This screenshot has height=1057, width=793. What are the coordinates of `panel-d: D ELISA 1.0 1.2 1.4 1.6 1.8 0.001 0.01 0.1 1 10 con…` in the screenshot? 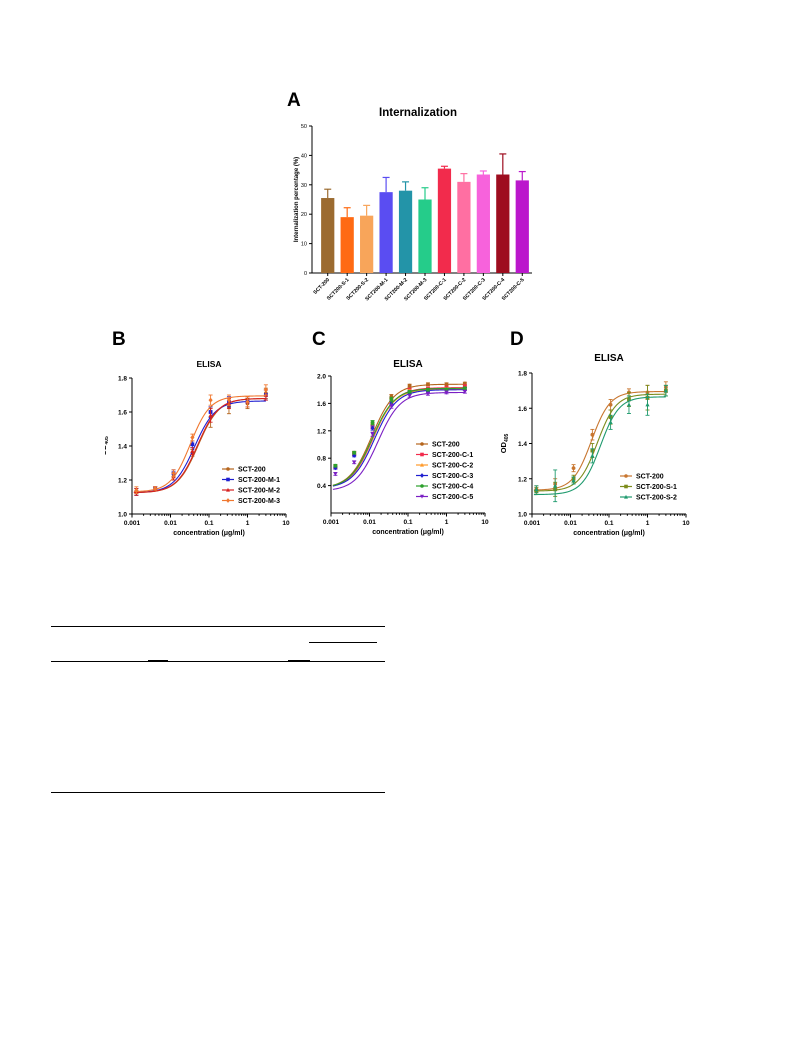 It's located at (599, 432).